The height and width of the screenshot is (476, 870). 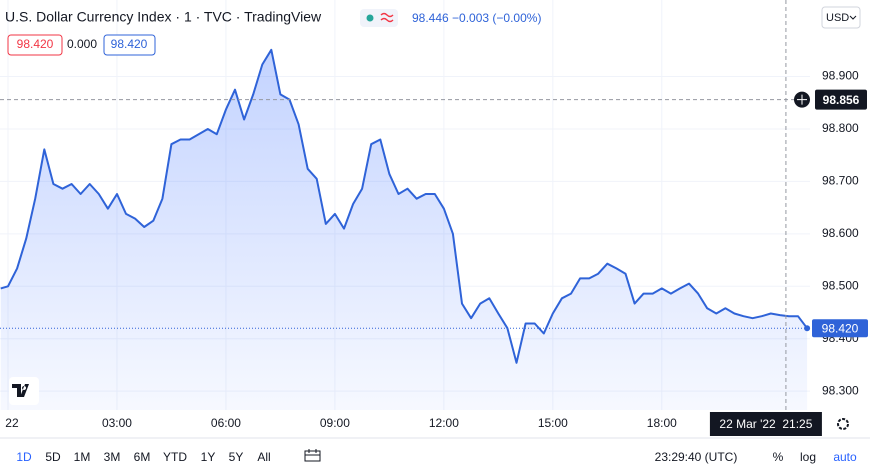 I want to click on currency-button, so click(x=841, y=17).